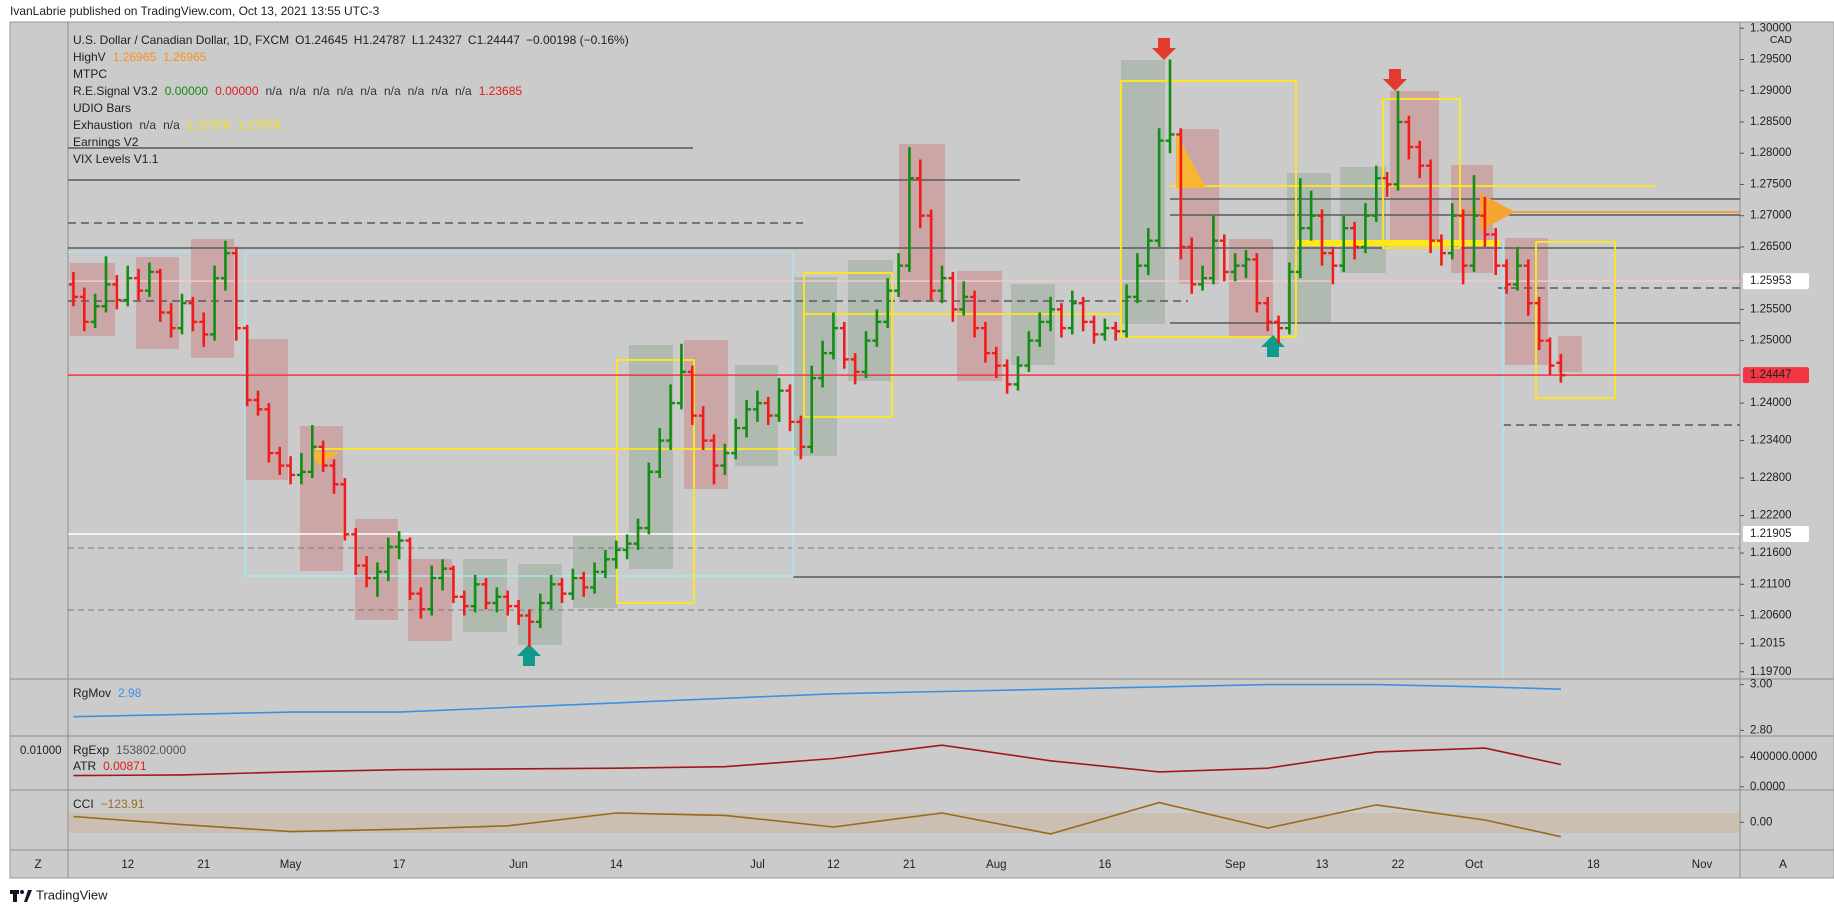  I want to click on y-tick-label: 0.00, so click(1761, 822).